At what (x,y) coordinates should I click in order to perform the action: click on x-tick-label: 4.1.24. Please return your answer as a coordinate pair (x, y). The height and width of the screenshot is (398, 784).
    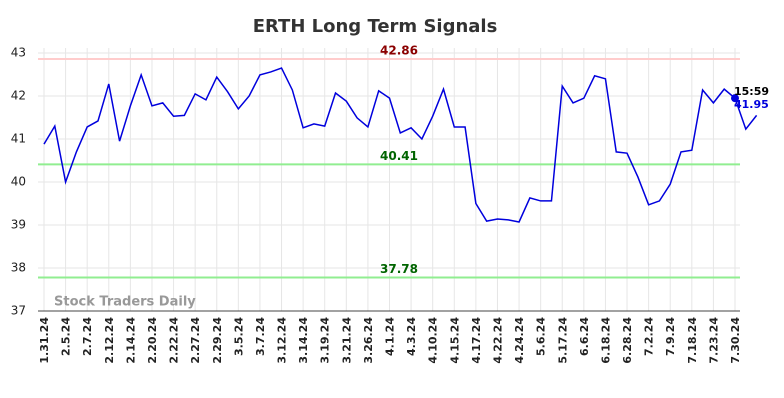
    Looking at the image, I should click on (390, 336).